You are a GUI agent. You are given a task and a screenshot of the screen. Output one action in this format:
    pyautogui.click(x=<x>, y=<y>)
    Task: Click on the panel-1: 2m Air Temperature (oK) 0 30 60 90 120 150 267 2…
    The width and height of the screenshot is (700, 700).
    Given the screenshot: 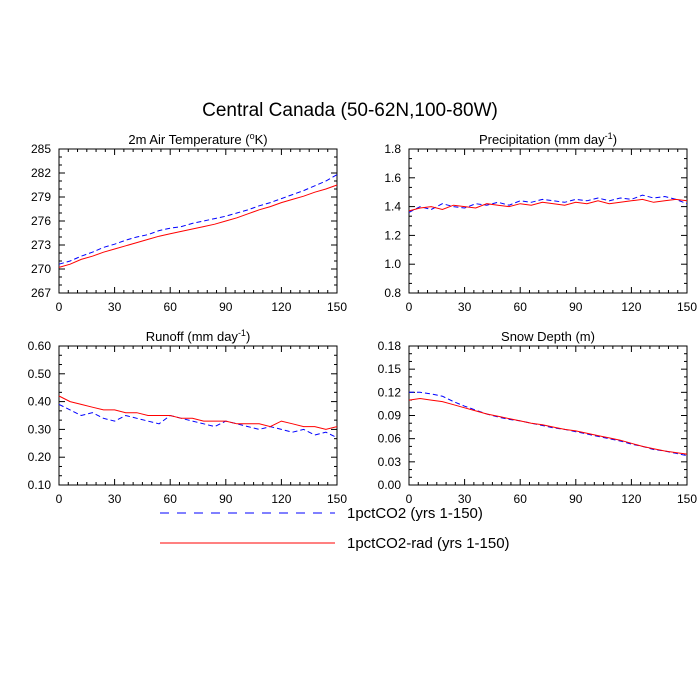 What is the action you would take?
    pyautogui.click(x=189, y=222)
    